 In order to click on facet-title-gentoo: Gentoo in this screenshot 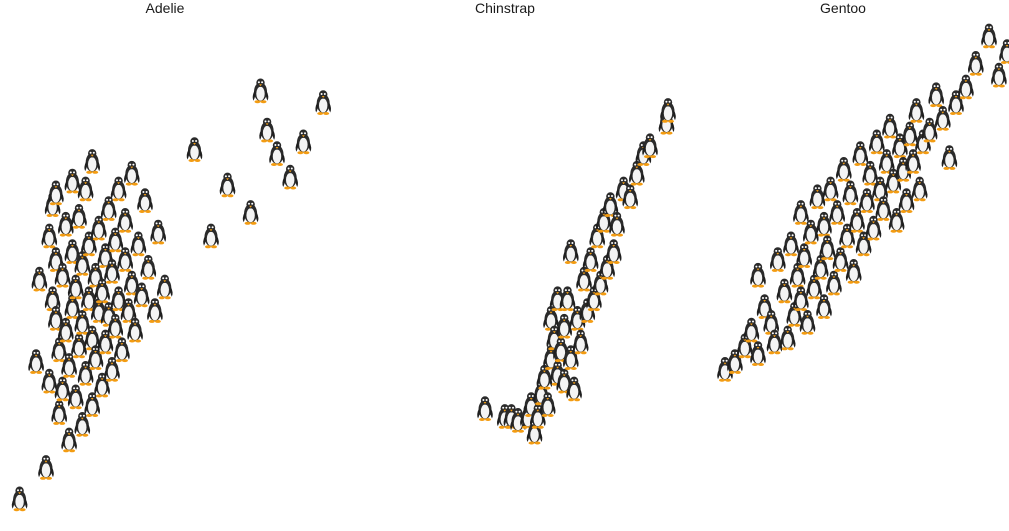, I will do `click(843, 8)`.